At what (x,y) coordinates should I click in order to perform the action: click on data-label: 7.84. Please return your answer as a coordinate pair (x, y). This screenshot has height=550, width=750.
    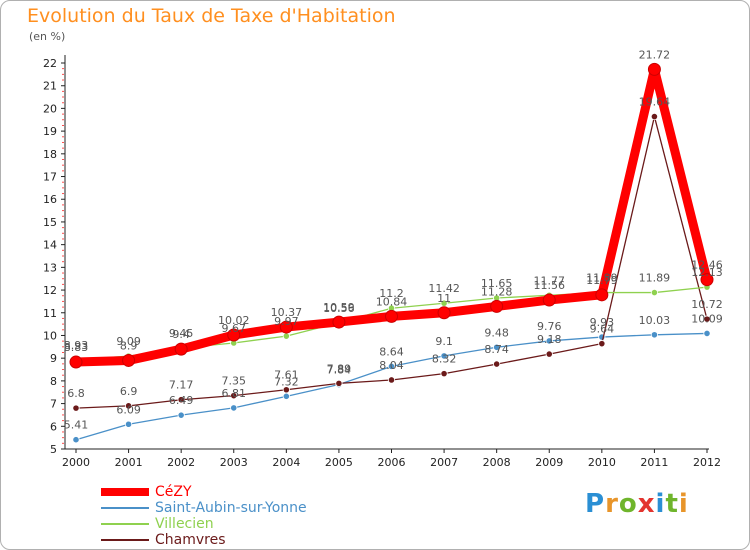
    Looking at the image, I should click on (339, 370).